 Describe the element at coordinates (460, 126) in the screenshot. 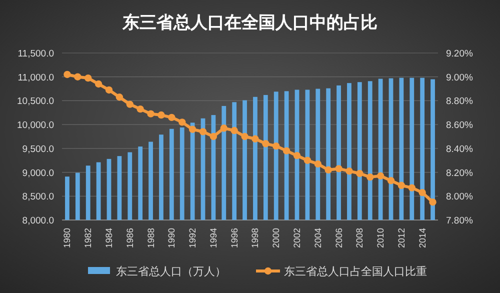

I see `y2-tick-label: 8.60%` at that location.